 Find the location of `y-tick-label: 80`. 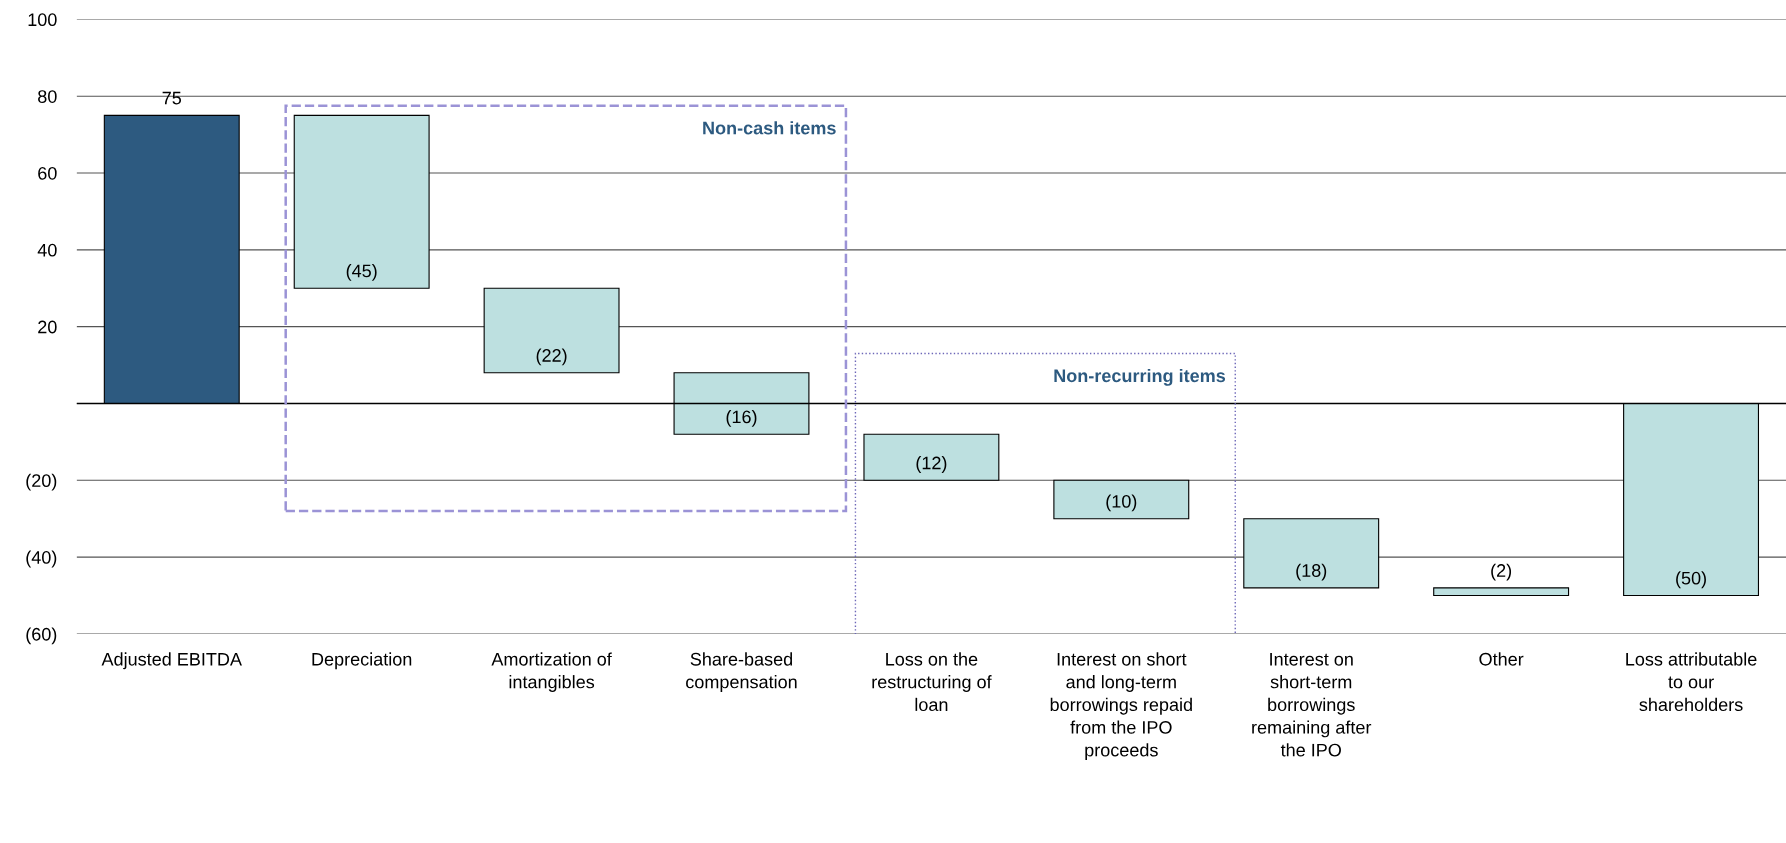

y-tick-label: 80 is located at coordinates (47, 96).